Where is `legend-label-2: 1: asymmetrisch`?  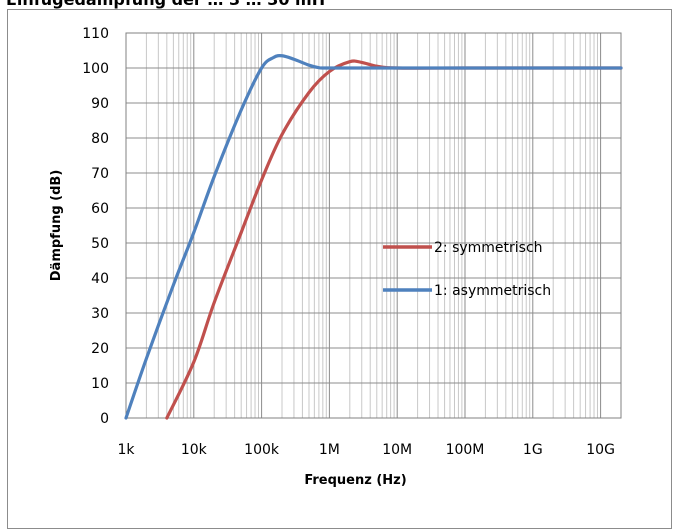
legend-label-2: 1: asymmetrisch is located at coordinates (492, 291).